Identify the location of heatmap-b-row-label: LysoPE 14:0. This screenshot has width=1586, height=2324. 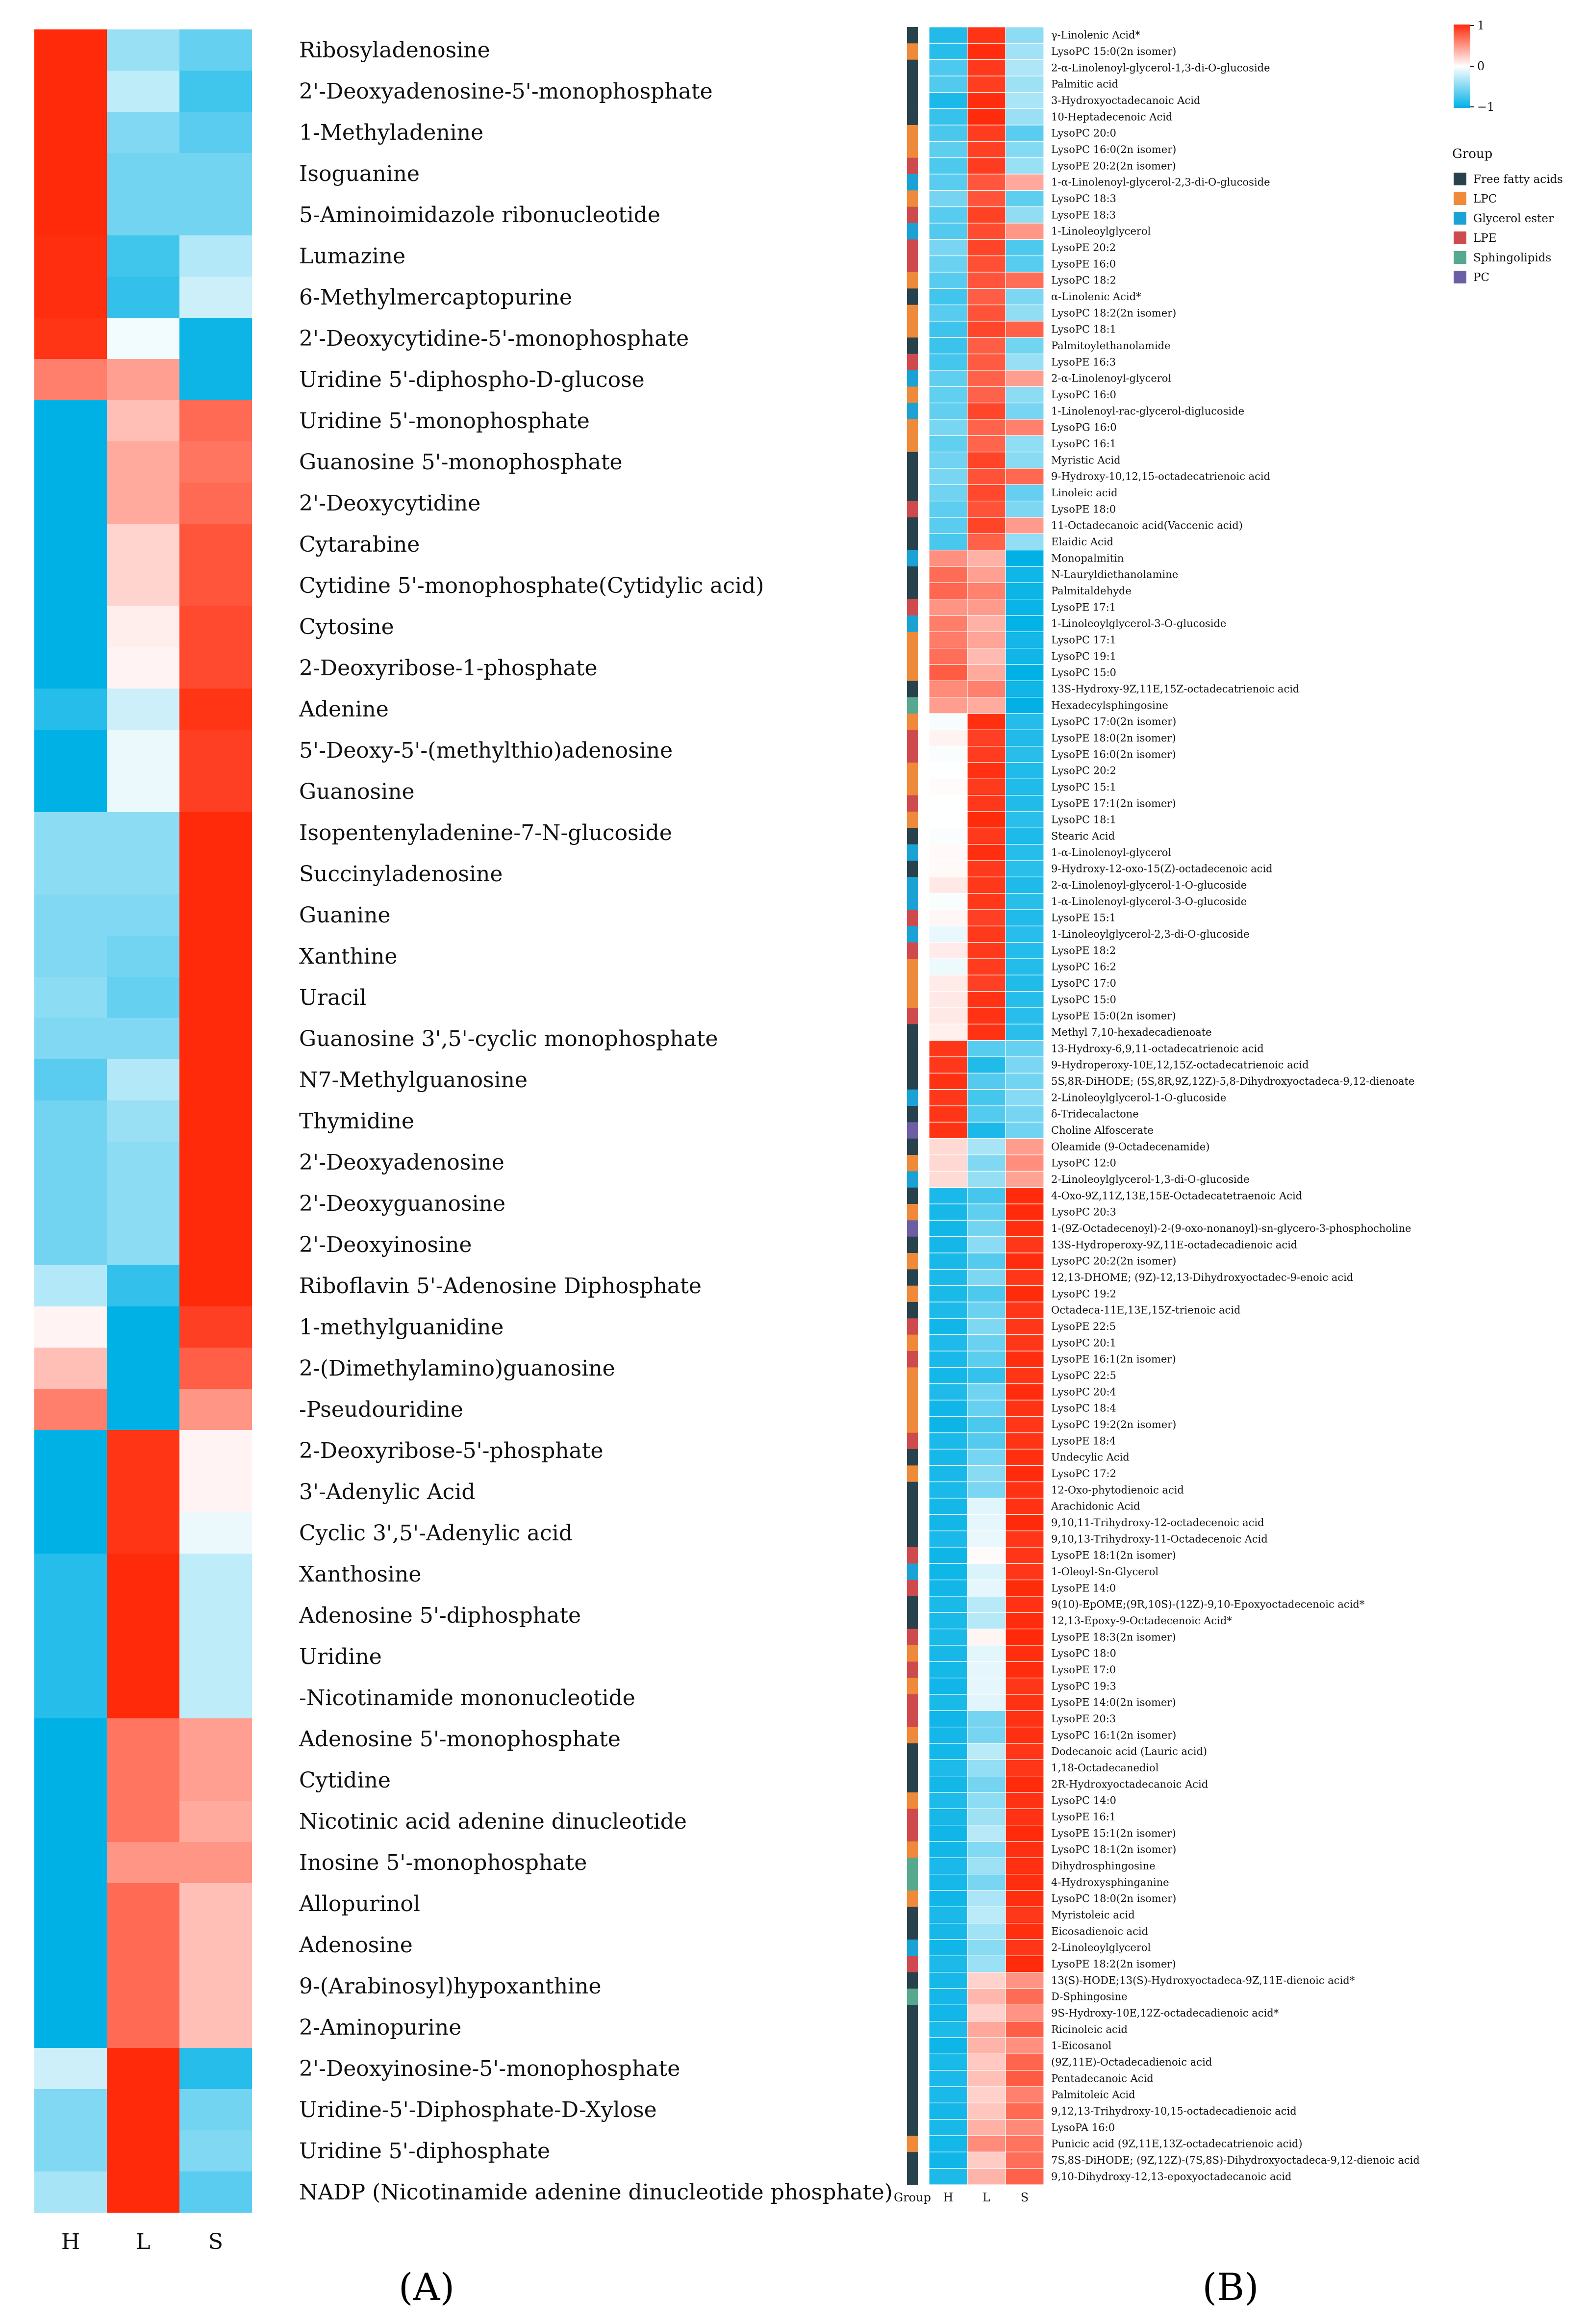
(1083, 1588).